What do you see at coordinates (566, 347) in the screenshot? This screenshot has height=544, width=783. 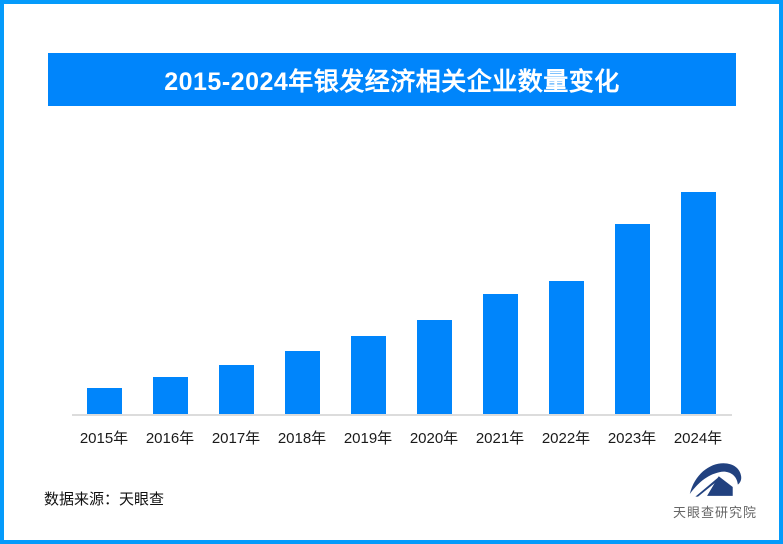 I see `bar-2022年` at bounding box center [566, 347].